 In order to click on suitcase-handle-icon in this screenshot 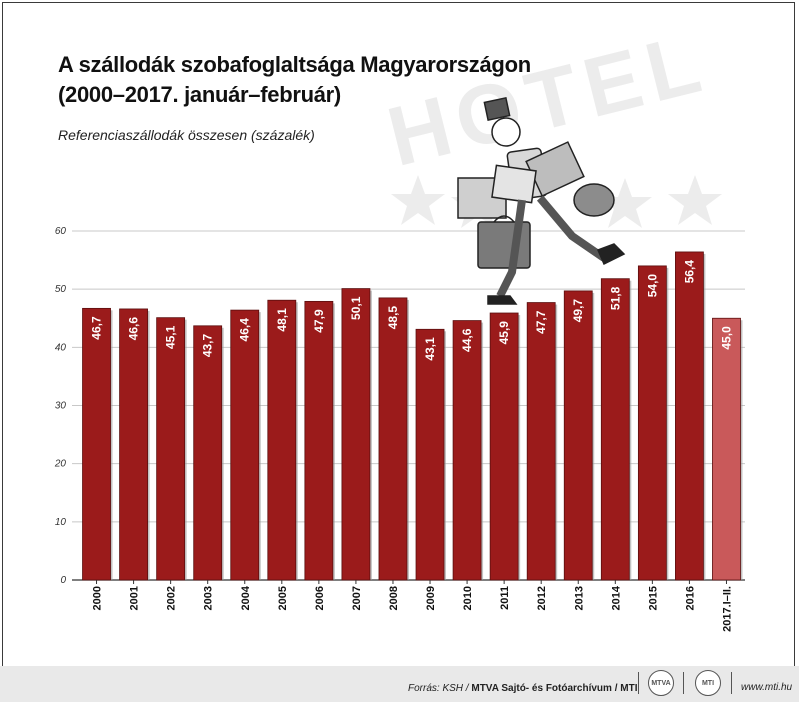, I will do `click(504, 219)`.